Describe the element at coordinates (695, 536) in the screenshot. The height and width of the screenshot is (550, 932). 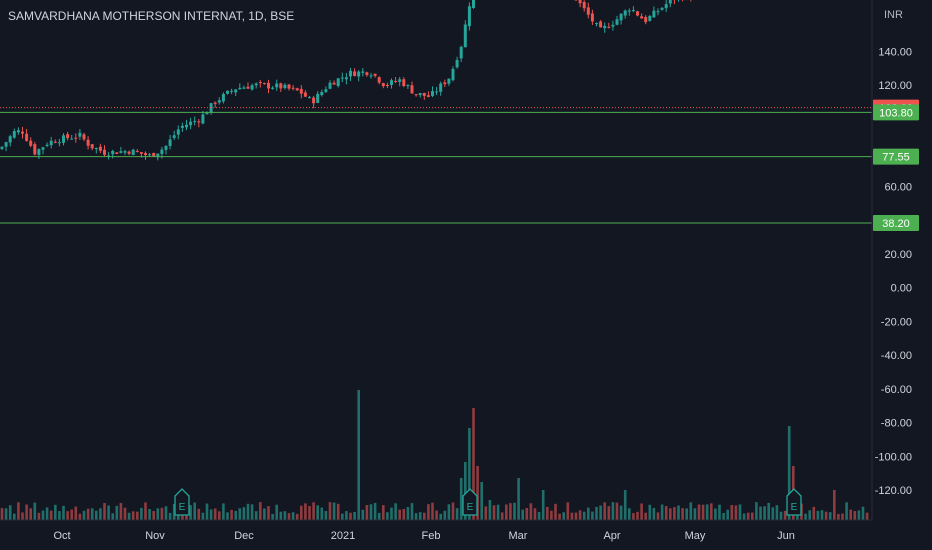
I see `time-tick-label: May` at that location.